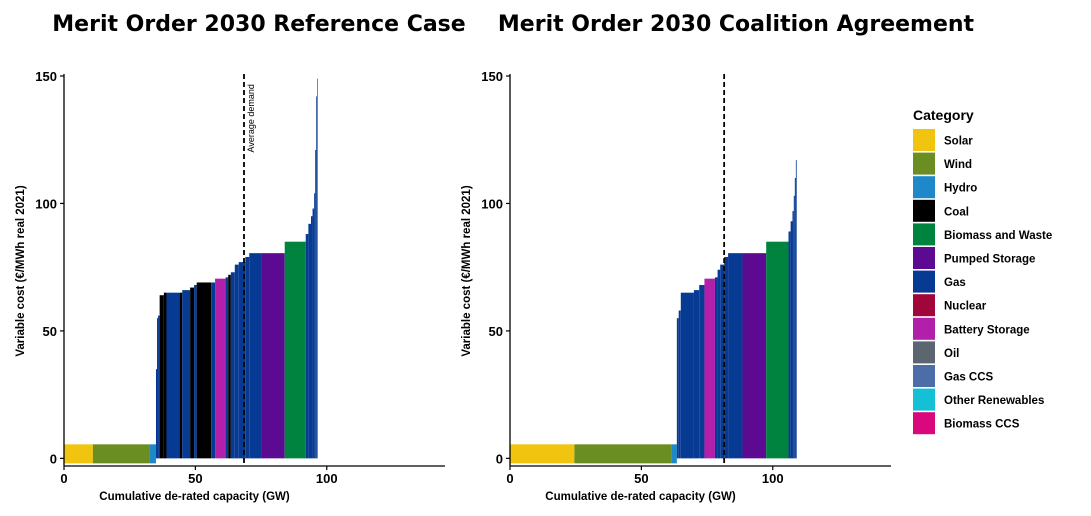 This screenshot has width=1091, height=516. What do you see at coordinates (754, 356) in the screenshot?
I see `bar-pumped-storage` at bounding box center [754, 356].